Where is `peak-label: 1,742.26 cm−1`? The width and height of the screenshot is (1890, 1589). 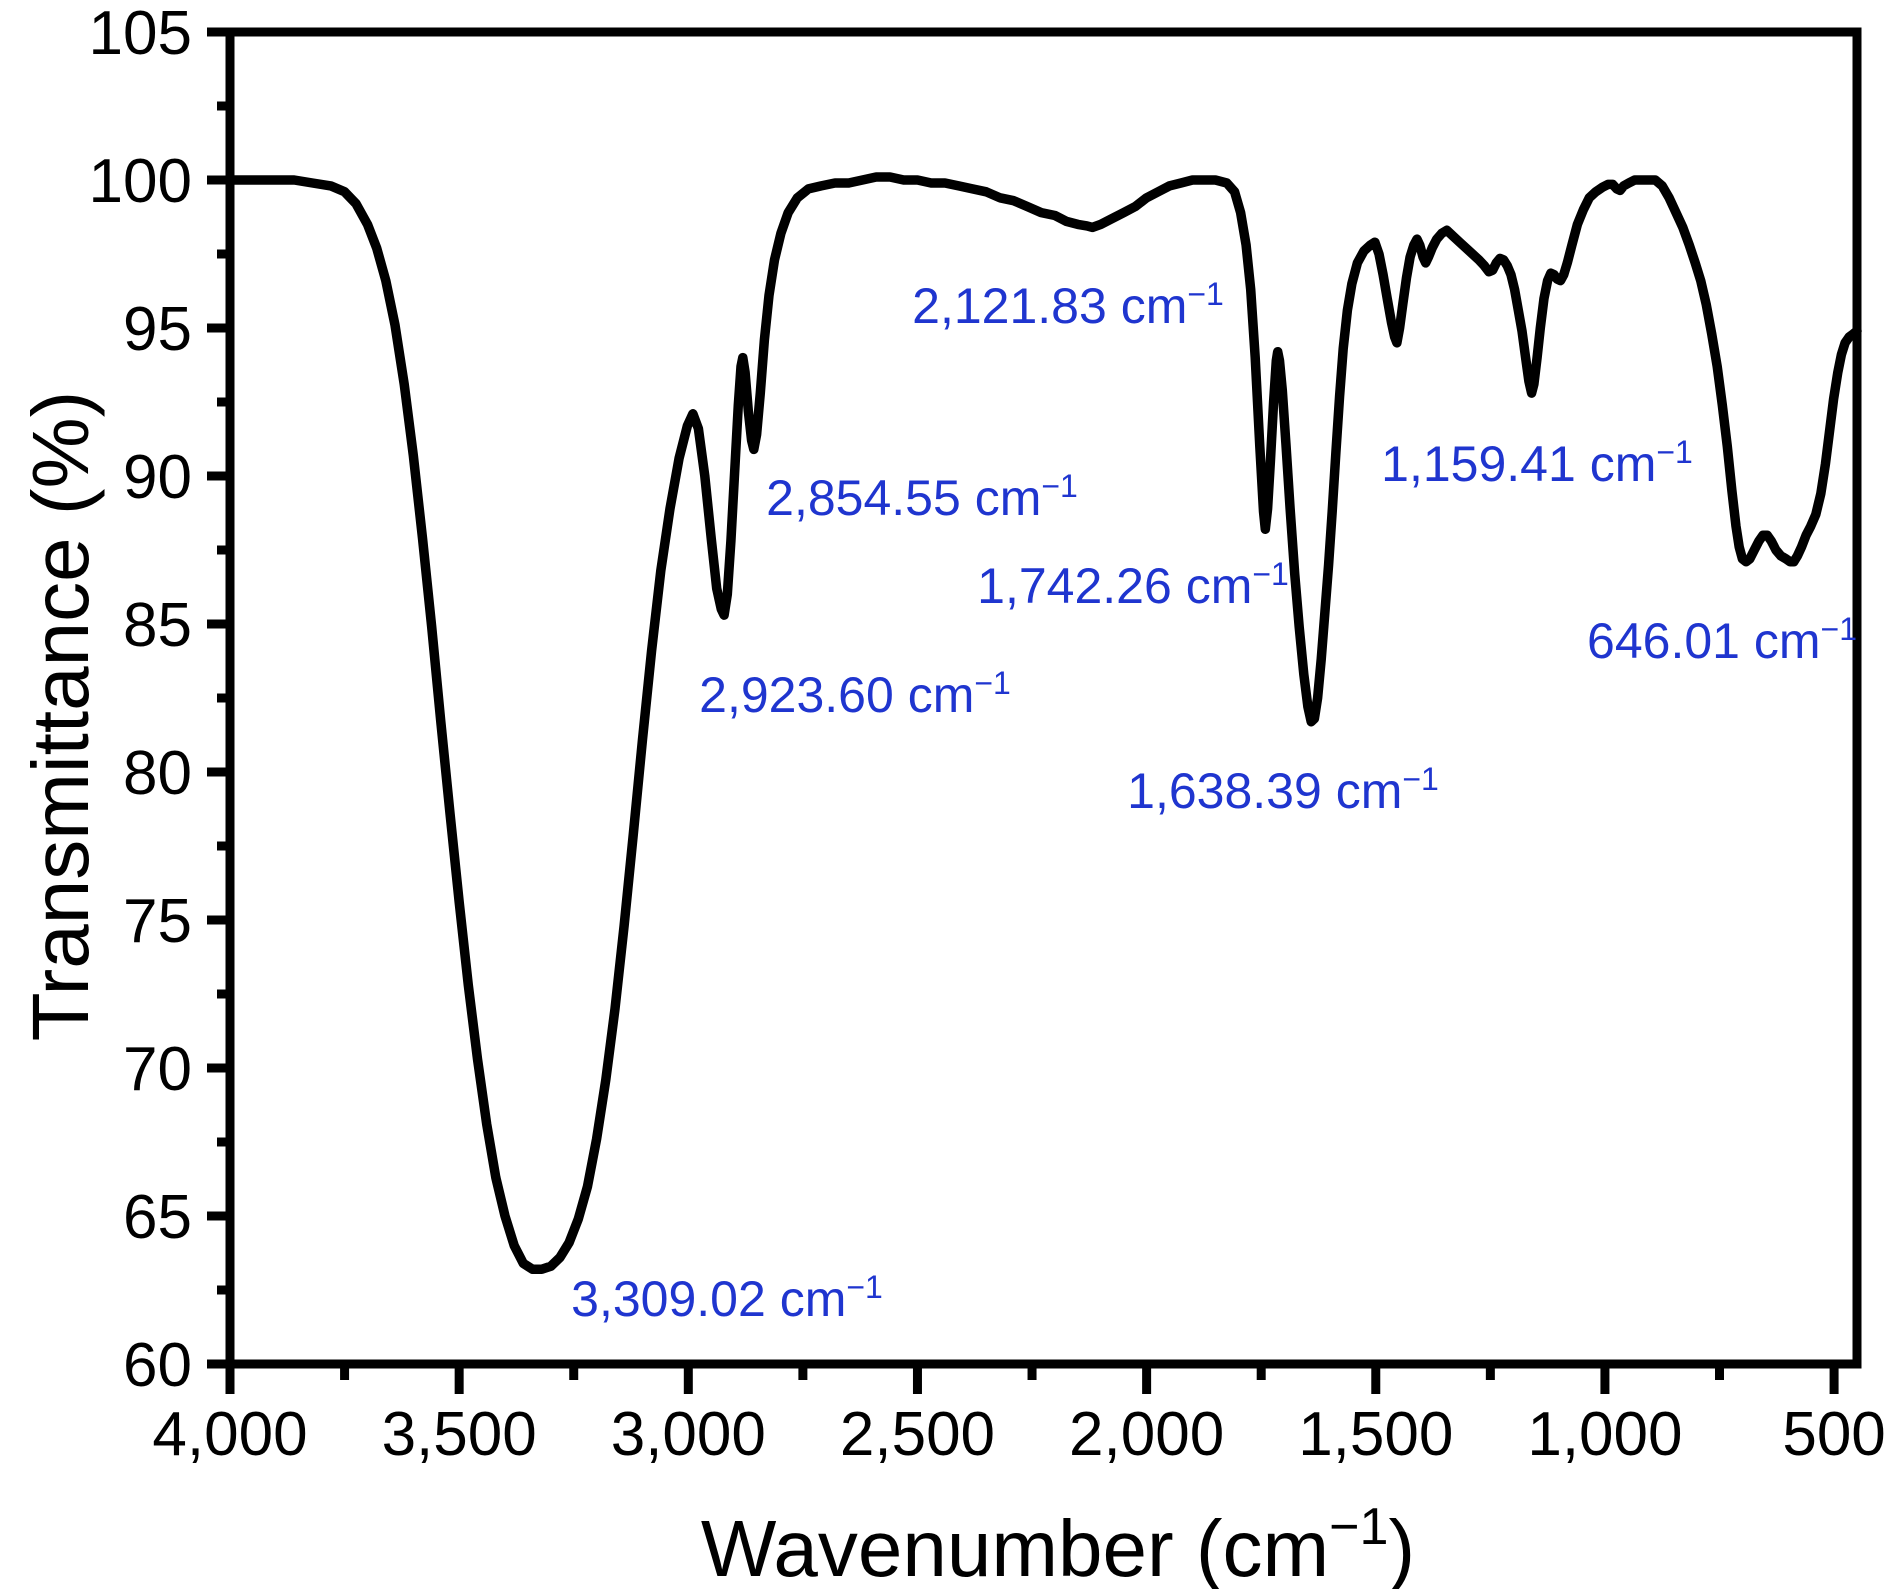 peak-label: 1,742.26 cm−1 is located at coordinates (1133, 585).